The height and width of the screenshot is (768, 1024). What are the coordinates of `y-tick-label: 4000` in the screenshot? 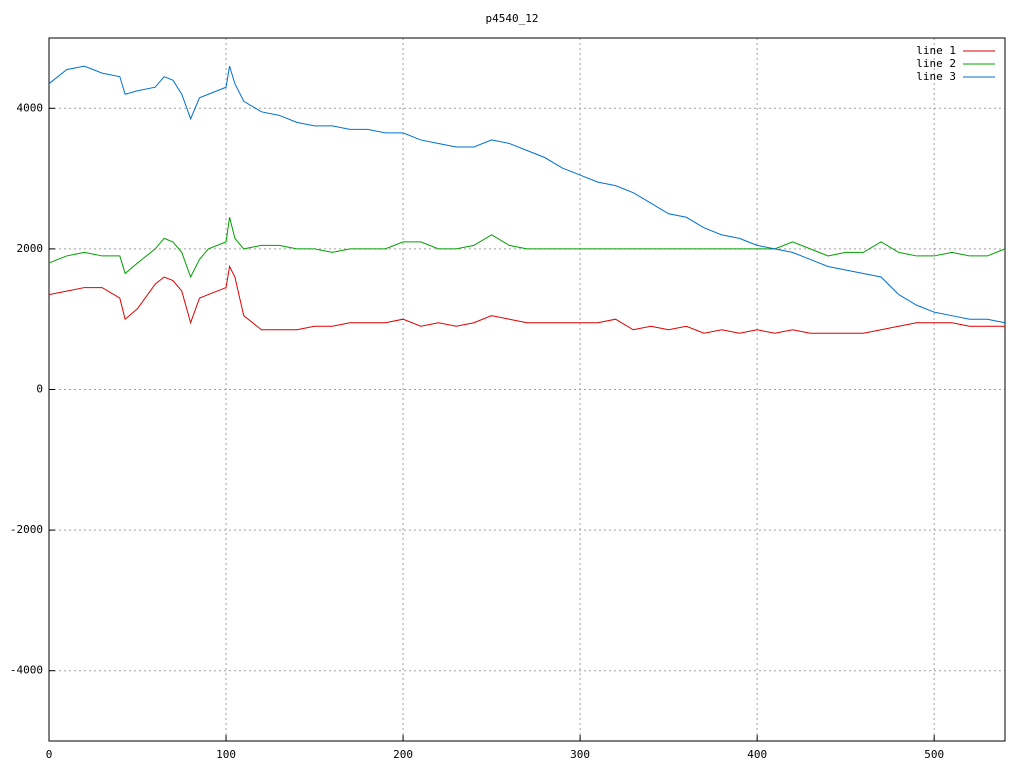 It's located at (30, 107).